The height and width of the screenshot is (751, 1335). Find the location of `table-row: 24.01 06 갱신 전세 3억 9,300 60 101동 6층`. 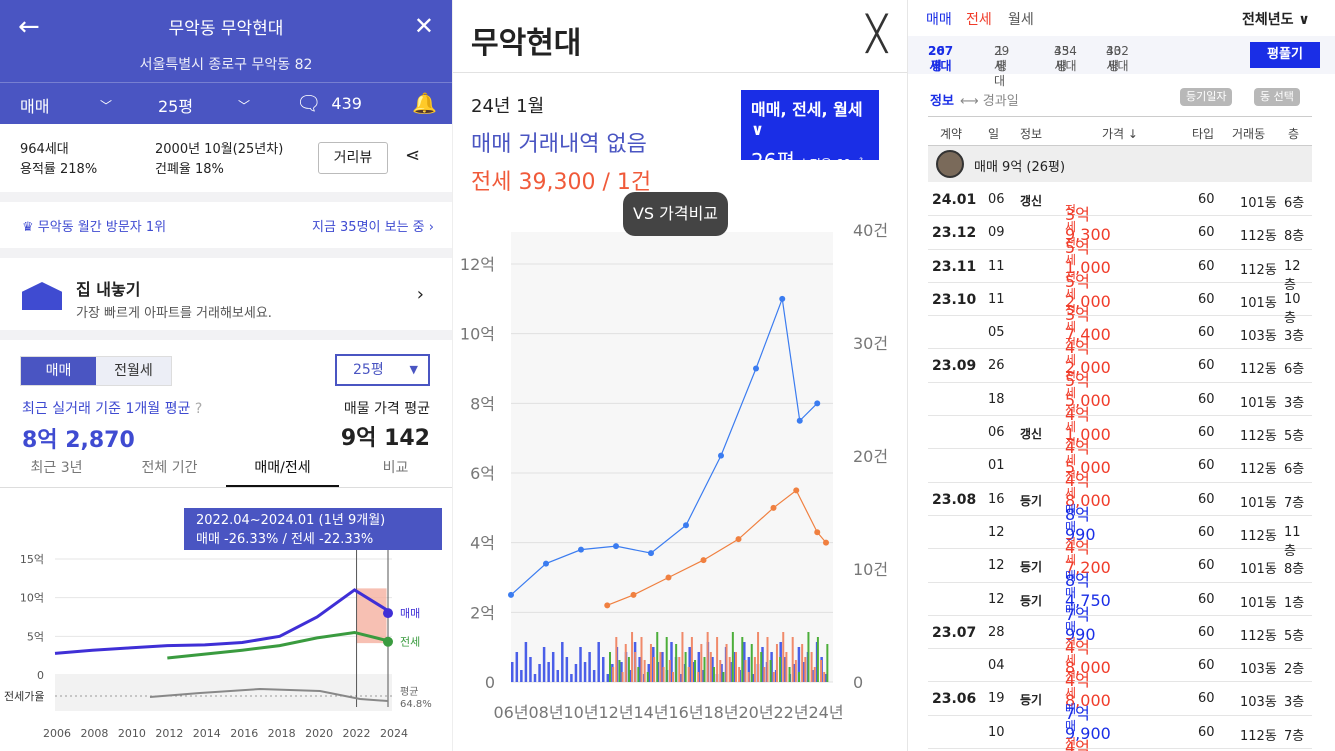

table-row: 24.01 06 갱신 전세 3억 9,300 60 101동 6층 is located at coordinates (1120, 213).